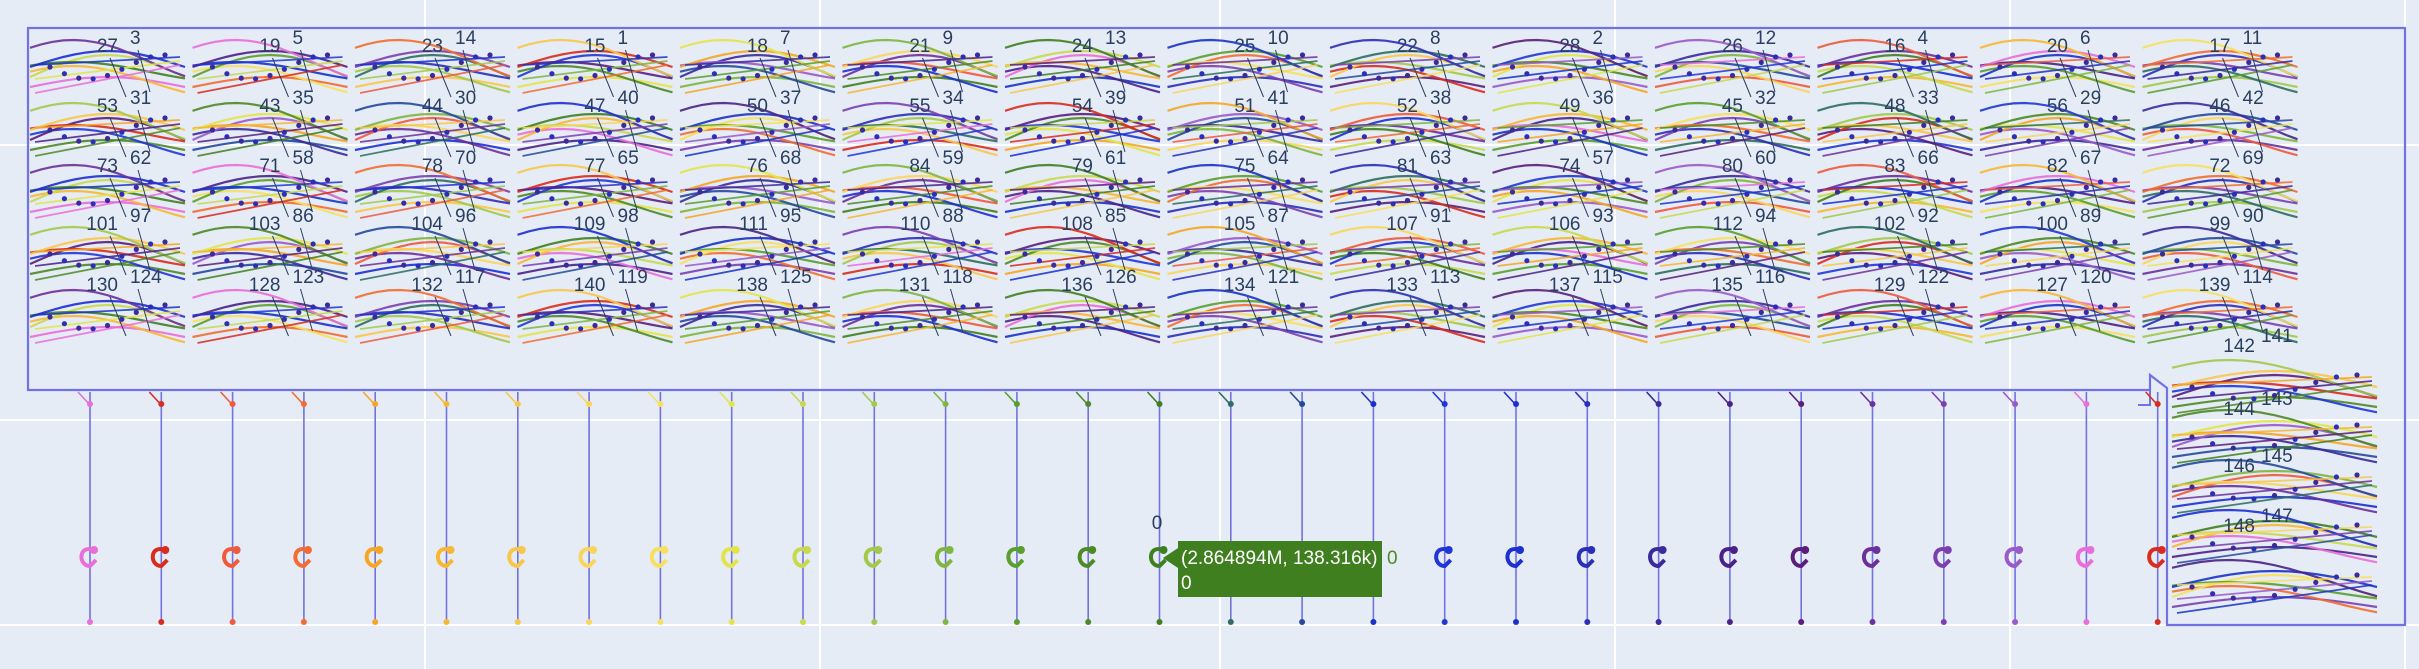 This screenshot has width=2419, height=669. I want to click on leaf-hook-dot, so click(664, 550).